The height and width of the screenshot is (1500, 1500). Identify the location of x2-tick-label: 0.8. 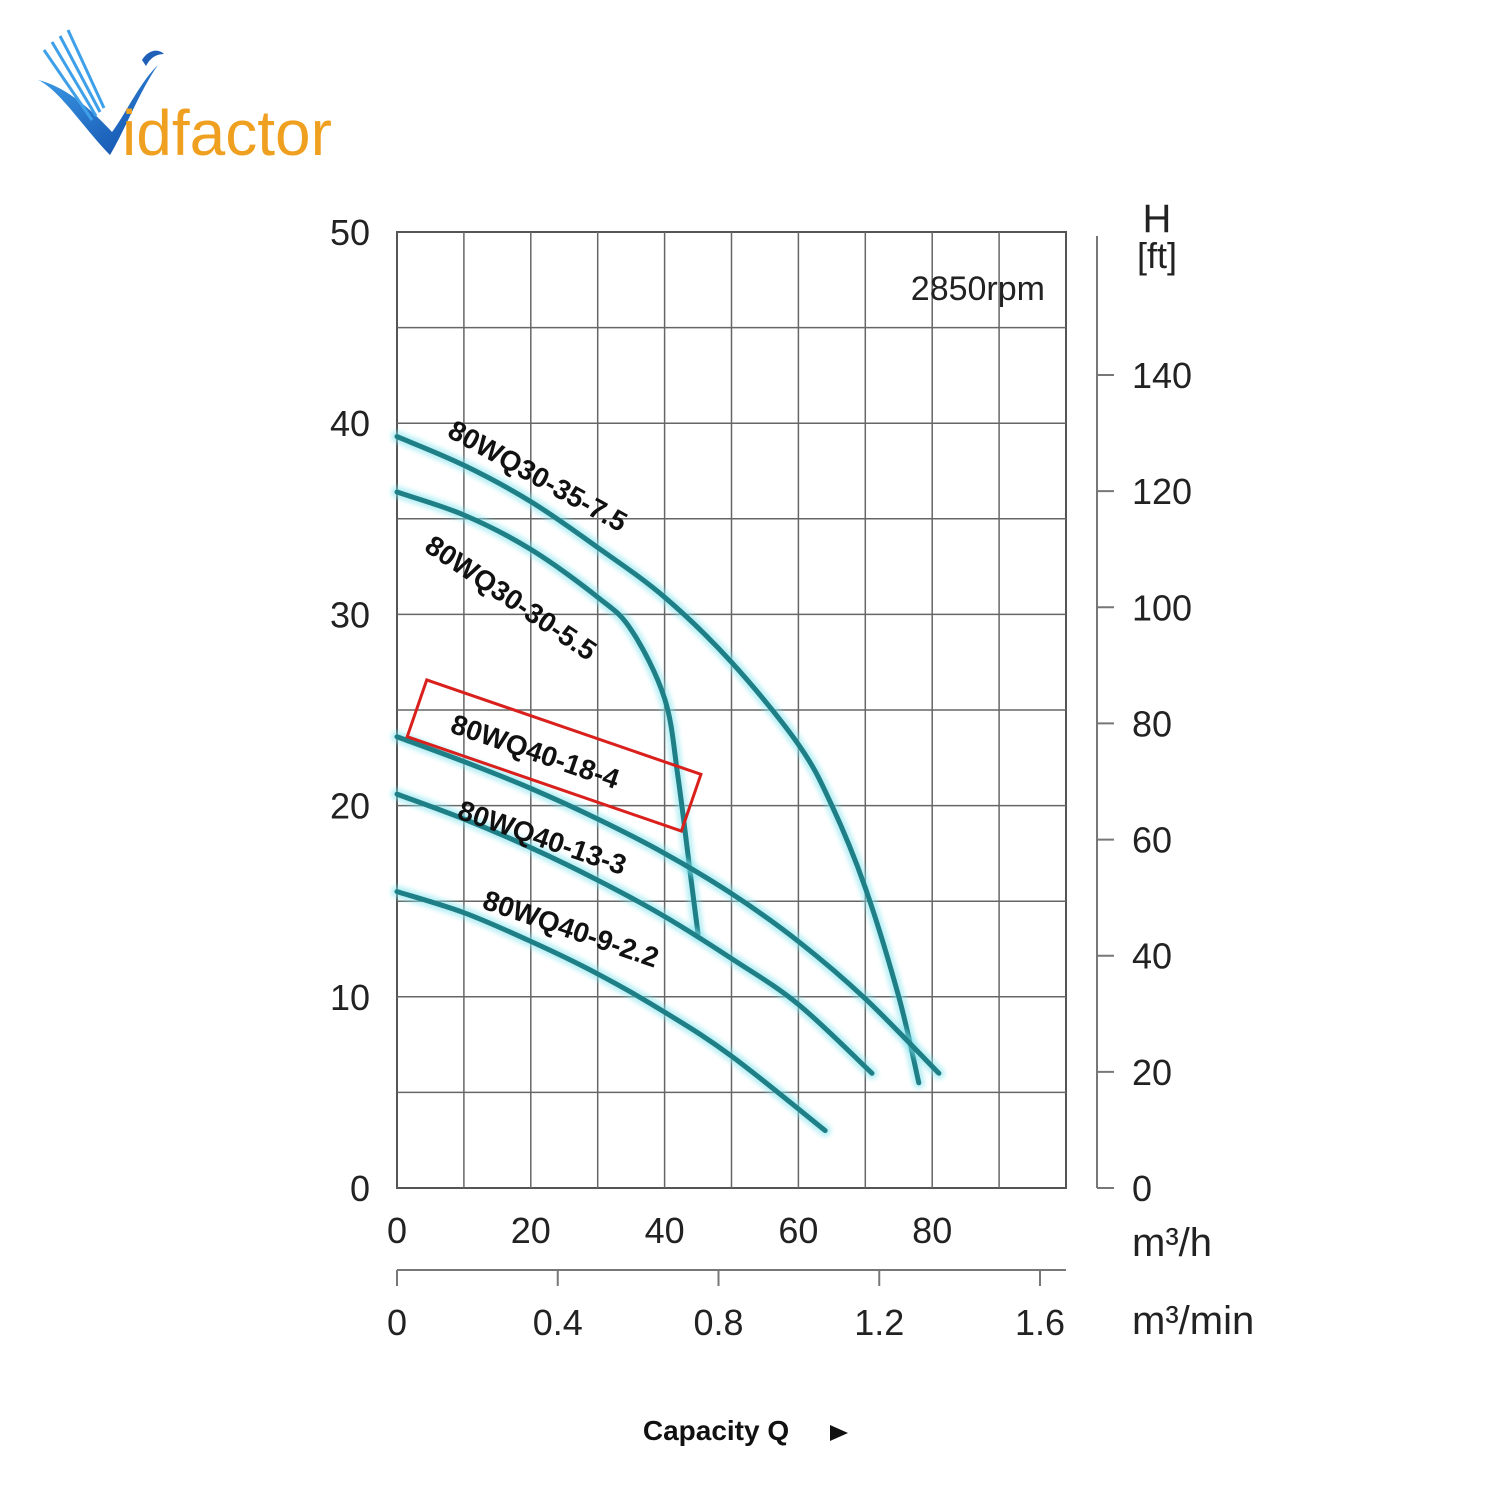
(718, 1322).